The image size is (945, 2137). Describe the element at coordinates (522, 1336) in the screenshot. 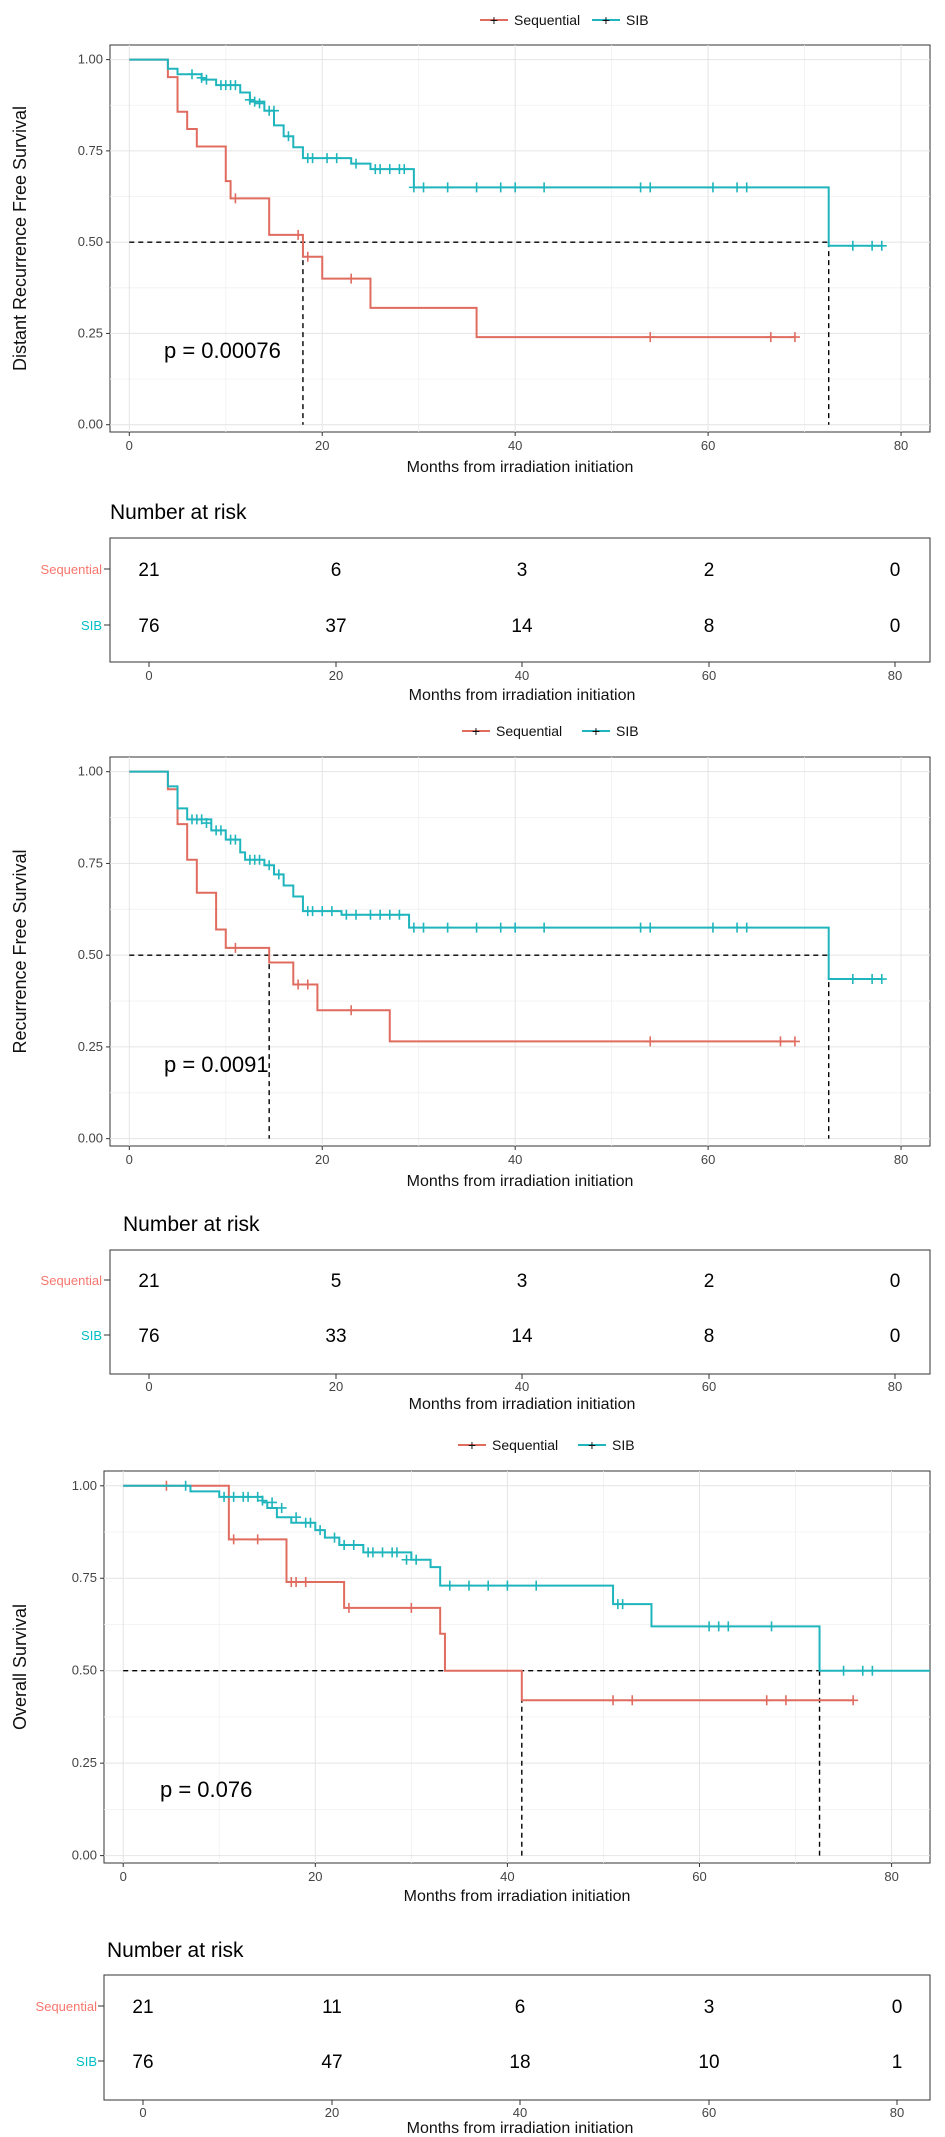

I see `risk-cell: 14` at that location.